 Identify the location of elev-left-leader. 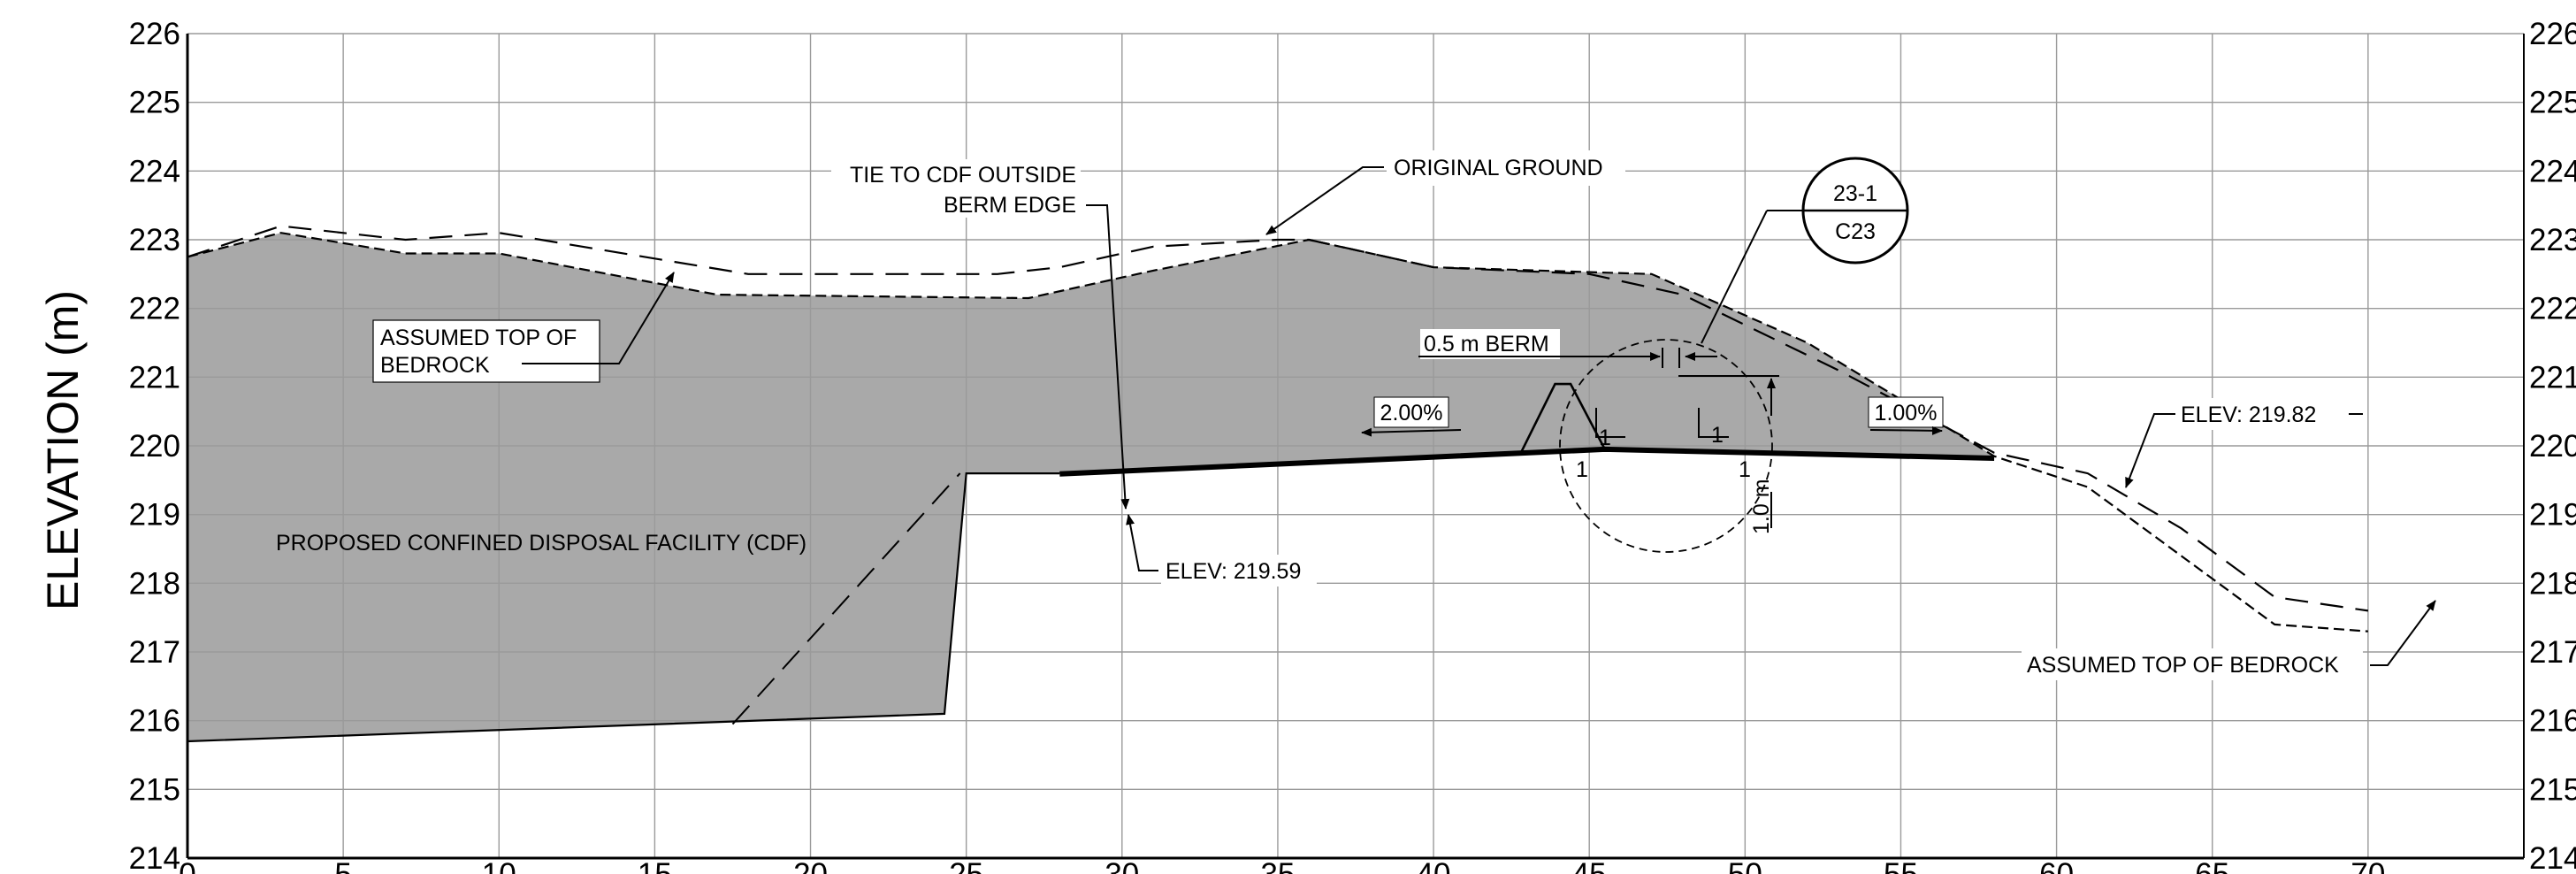
(1142, 542).